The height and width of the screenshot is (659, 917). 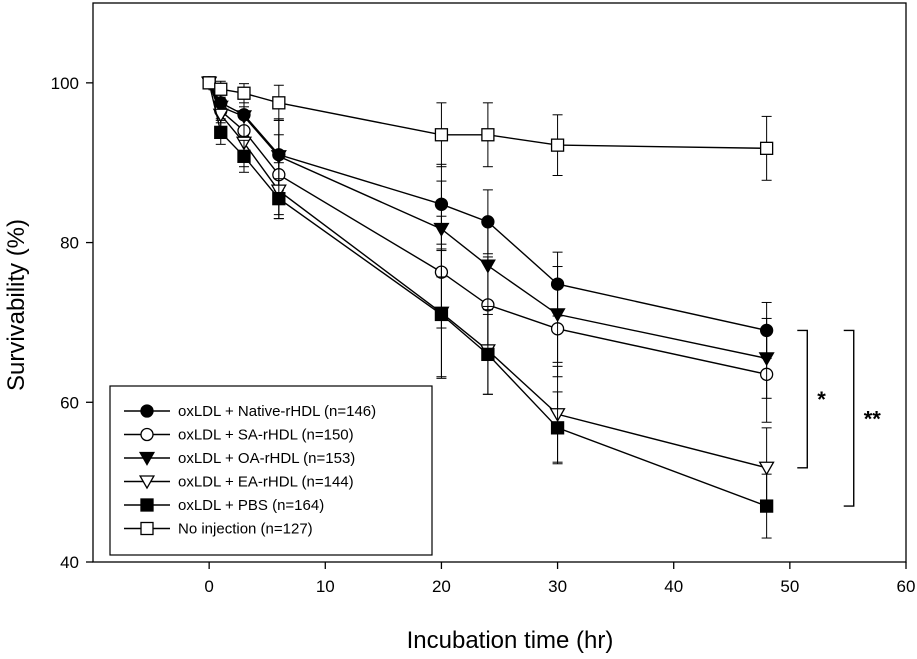 What do you see at coordinates (873, 418) in the screenshot?
I see `significance-label: **` at bounding box center [873, 418].